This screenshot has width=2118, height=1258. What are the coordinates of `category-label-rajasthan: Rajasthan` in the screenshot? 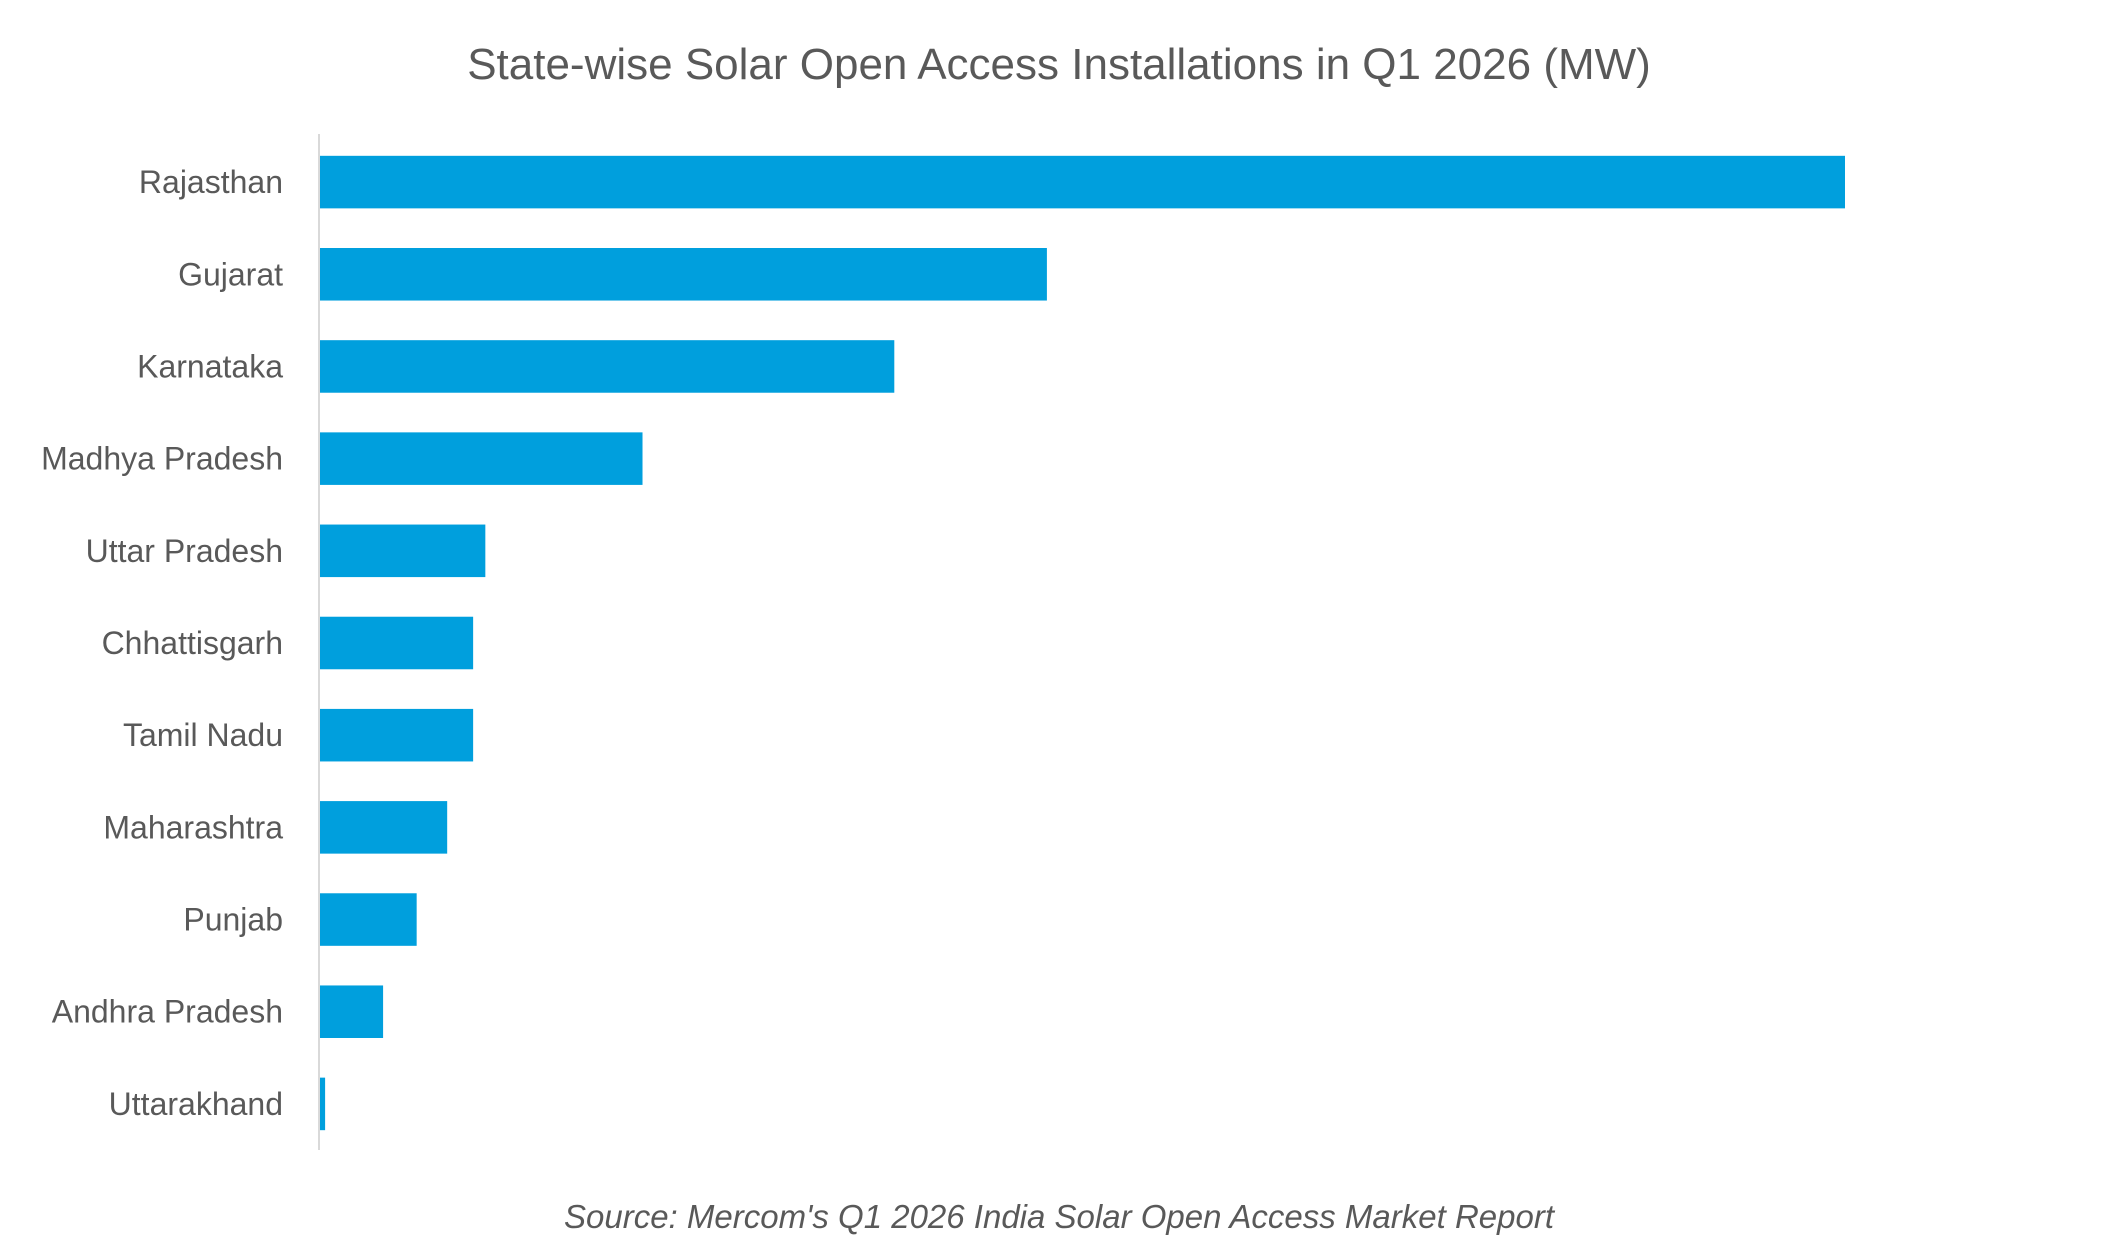 It's located at (211, 182).